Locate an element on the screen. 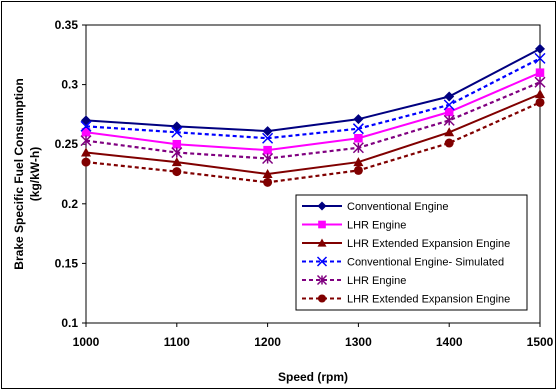  legend-item: Conventional Engine is located at coordinates (375, 207).